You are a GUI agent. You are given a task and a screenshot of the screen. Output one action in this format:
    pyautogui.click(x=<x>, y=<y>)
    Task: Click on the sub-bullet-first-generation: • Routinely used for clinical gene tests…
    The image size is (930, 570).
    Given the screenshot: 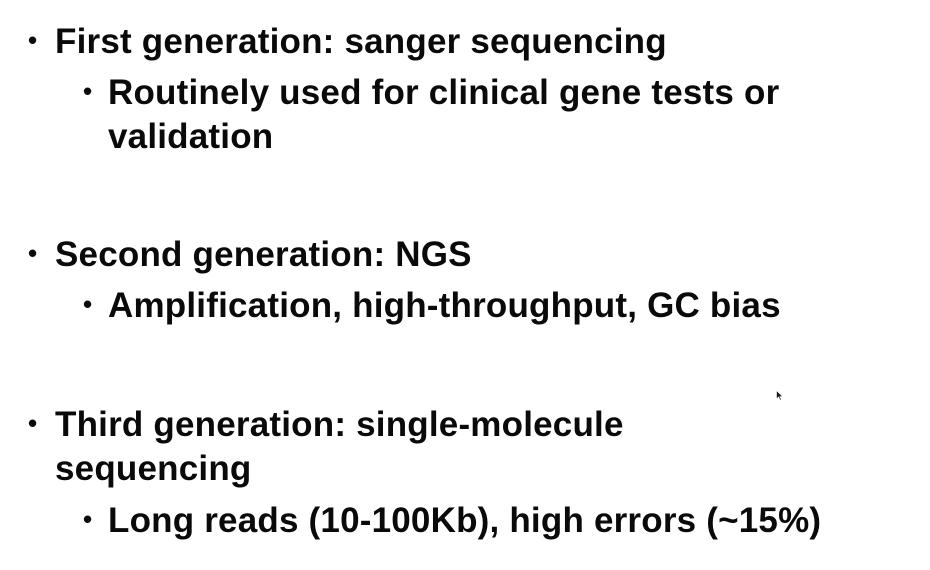 What is the action you would take?
    pyautogui.click(x=490, y=115)
    